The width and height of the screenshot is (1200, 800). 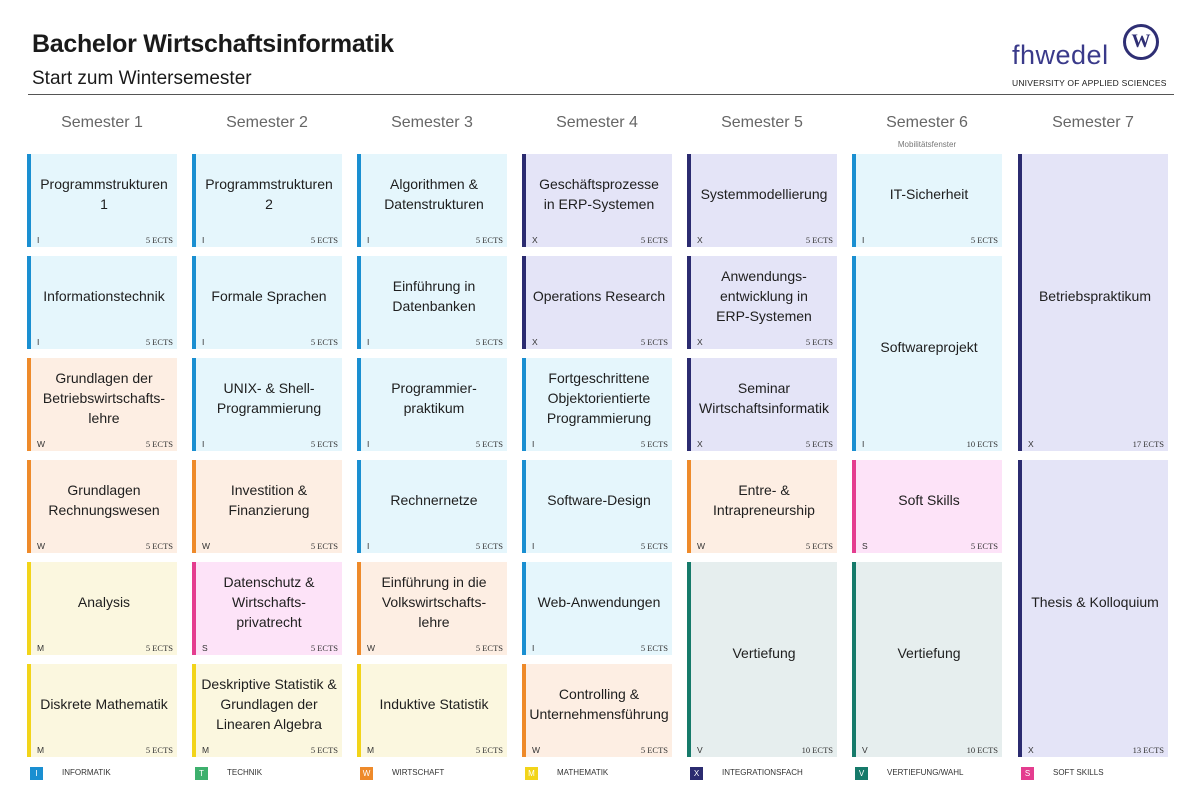 I want to click on module-card: UNIX- & Shell- Programmierung I 5 ECTS, so click(x=267, y=404).